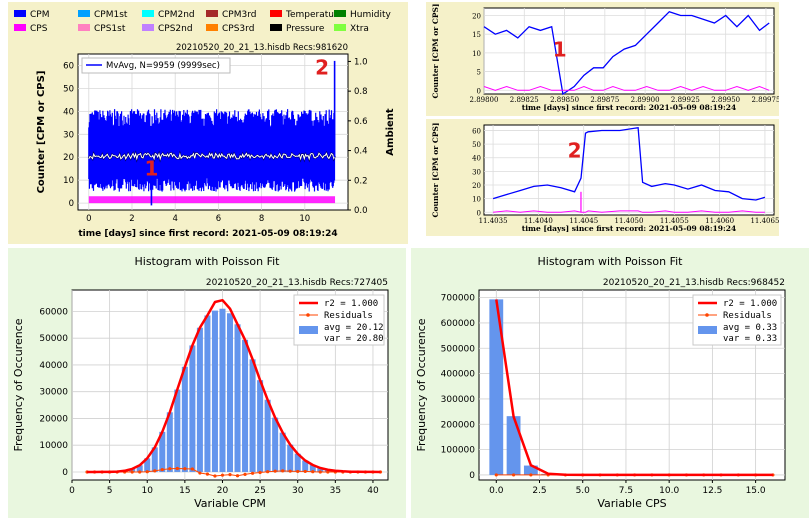  I want to click on legend-label-cps2nd: CPS2nd, so click(175, 29).